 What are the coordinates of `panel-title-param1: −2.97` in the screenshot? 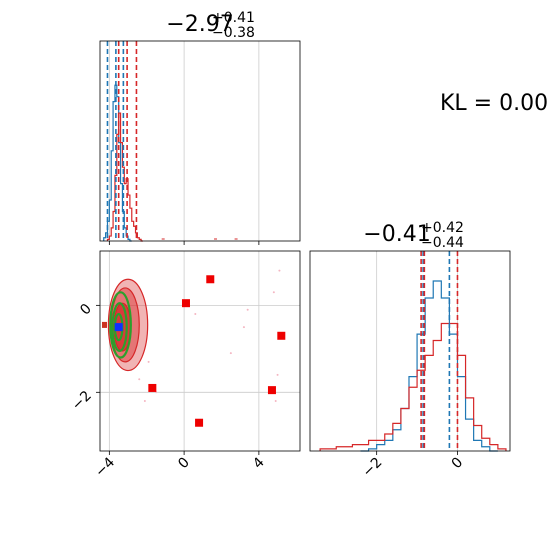 It's located at (199, 24).